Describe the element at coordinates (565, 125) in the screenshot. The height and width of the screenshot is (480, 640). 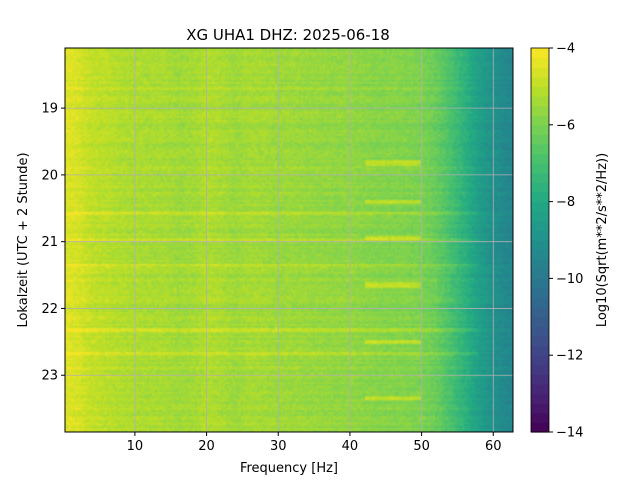
I see `colorbar-tick-label: −6` at that location.